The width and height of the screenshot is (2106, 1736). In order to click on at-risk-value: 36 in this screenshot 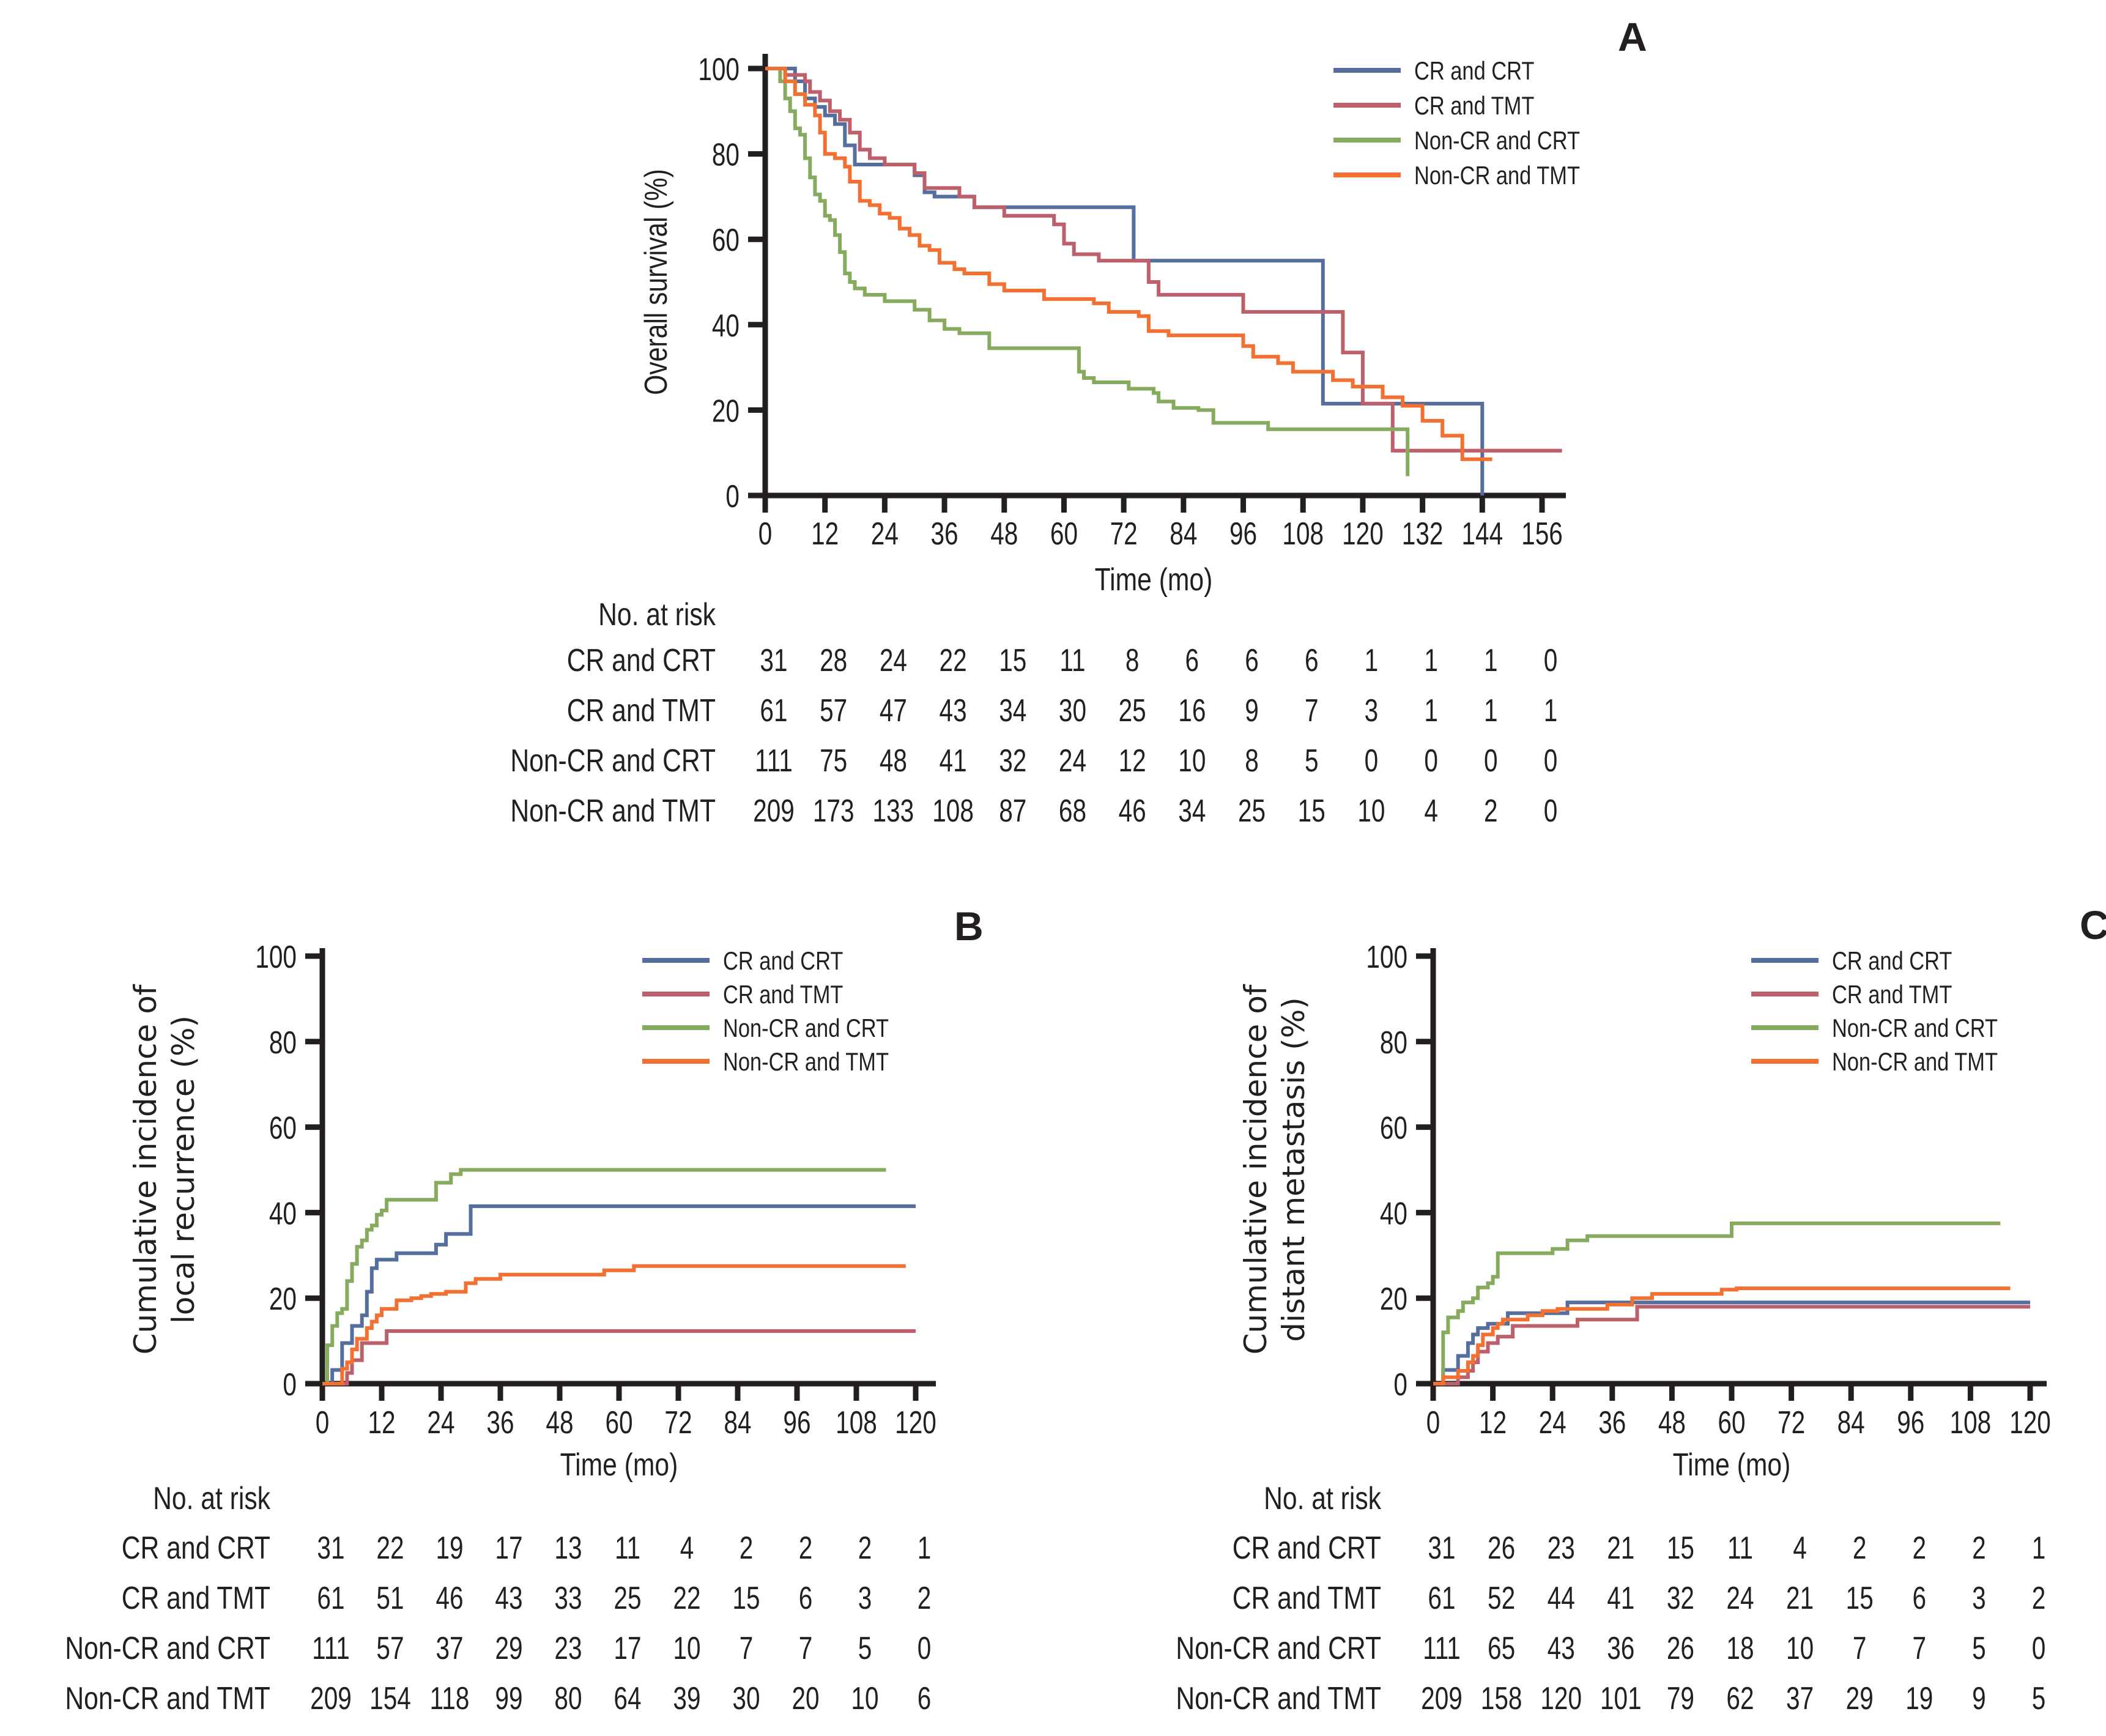, I will do `click(1620, 1648)`.